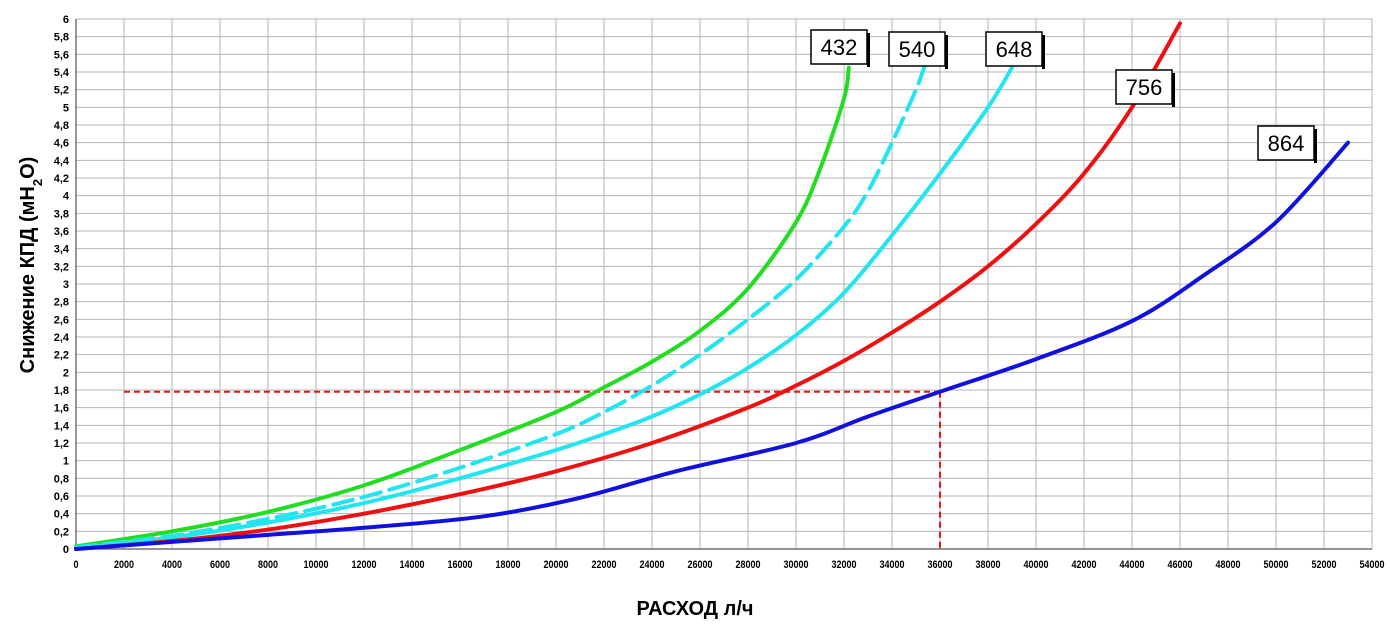 This screenshot has width=1390, height=624. I want to click on y-tick-label: 0,6, so click(61, 497).